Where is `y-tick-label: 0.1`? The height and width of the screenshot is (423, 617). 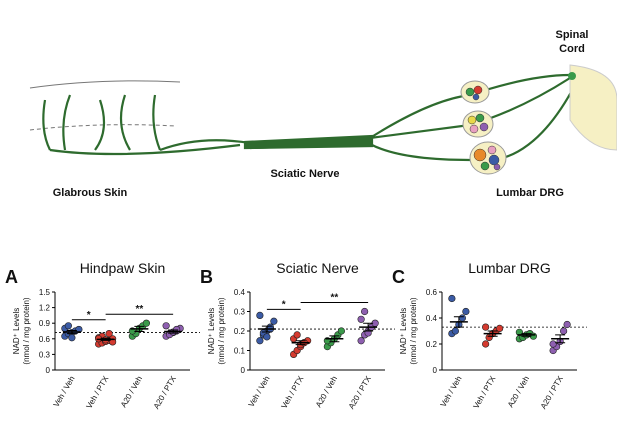 y-tick-label: 0.1 is located at coordinates (240, 351).